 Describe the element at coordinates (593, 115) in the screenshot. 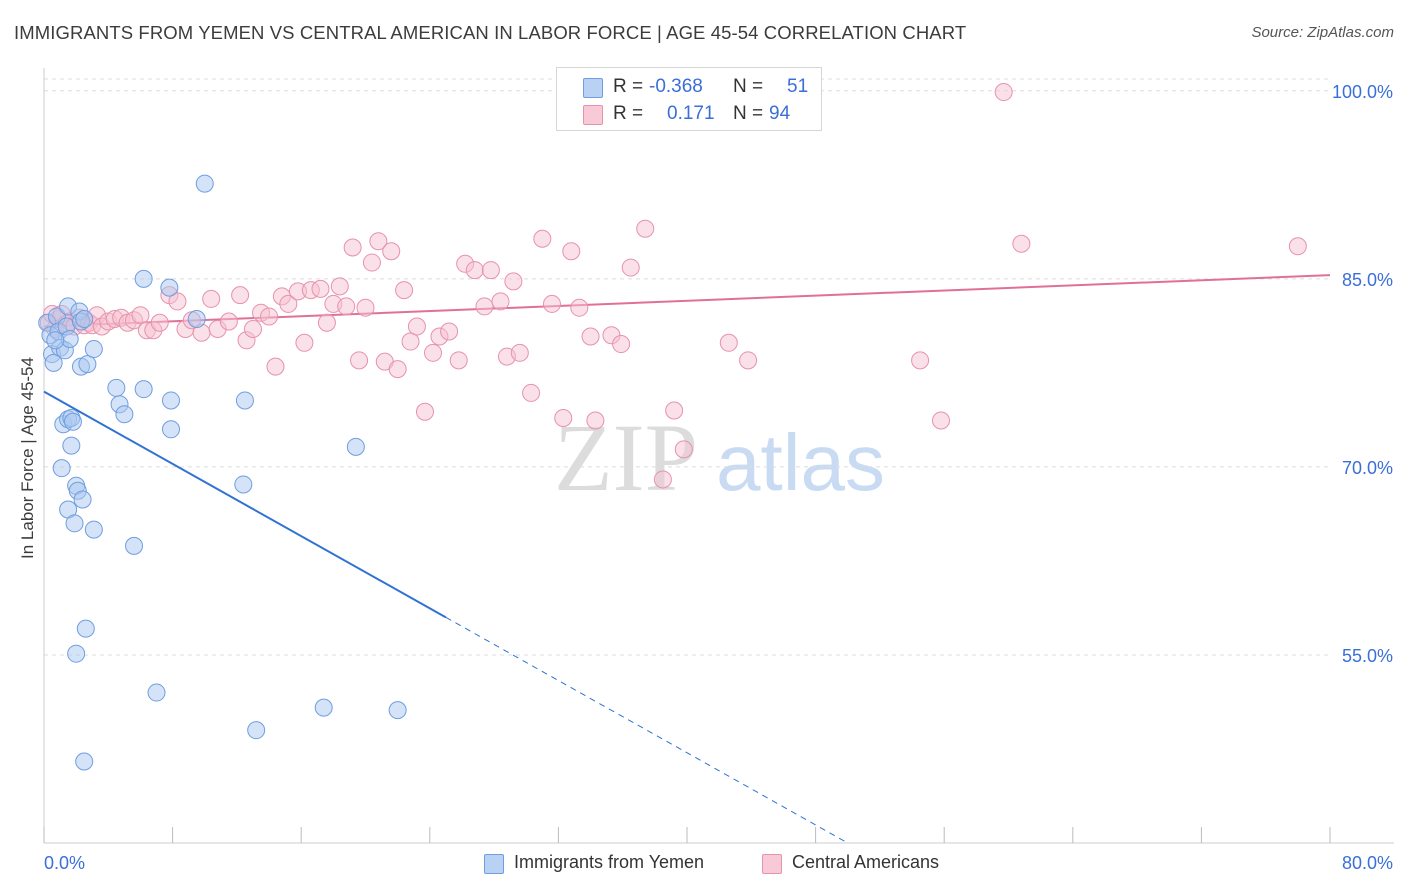

I see `legend-swatch-pink` at that location.